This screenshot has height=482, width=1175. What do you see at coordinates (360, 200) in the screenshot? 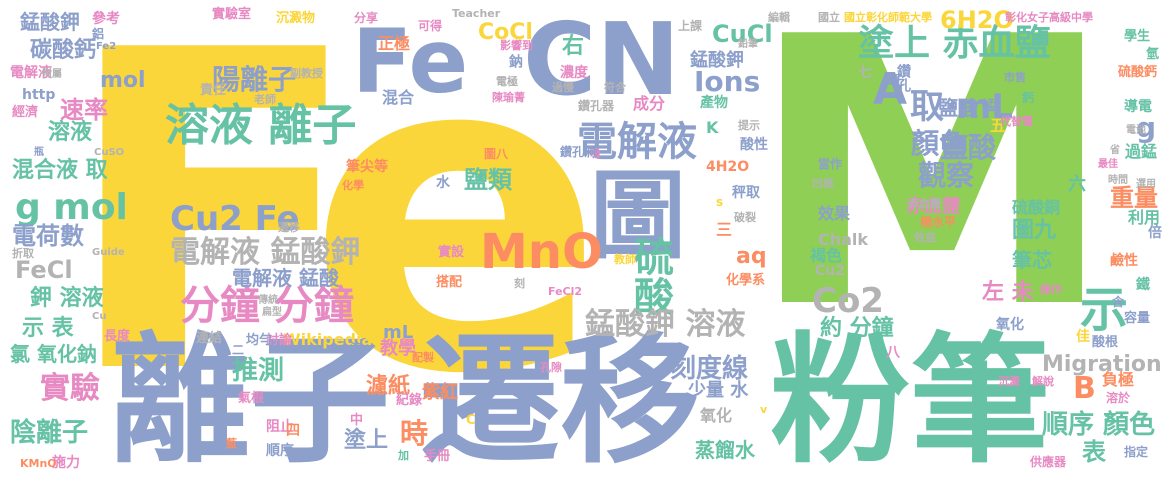
I see `word: 化學科` at bounding box center [360, 200].